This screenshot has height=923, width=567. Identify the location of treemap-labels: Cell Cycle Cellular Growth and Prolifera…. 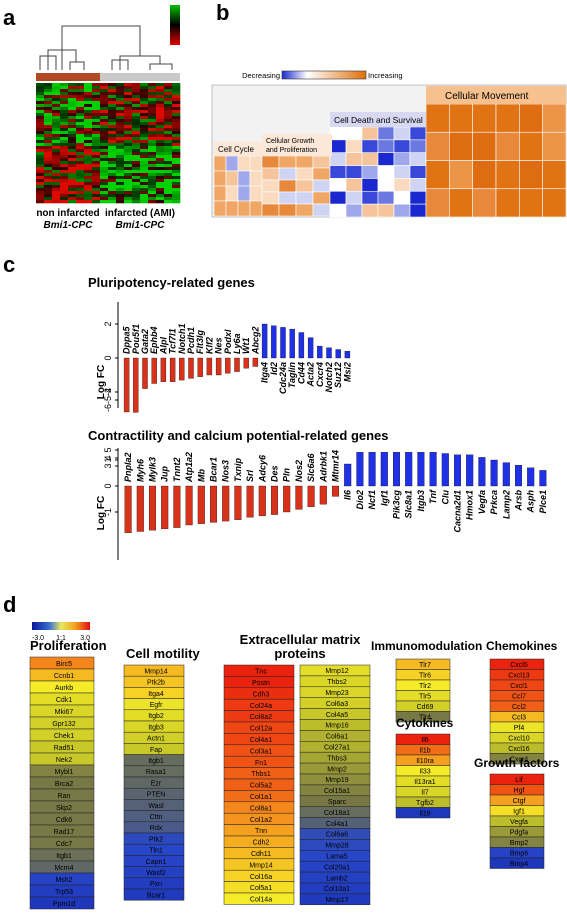
(390, 121).